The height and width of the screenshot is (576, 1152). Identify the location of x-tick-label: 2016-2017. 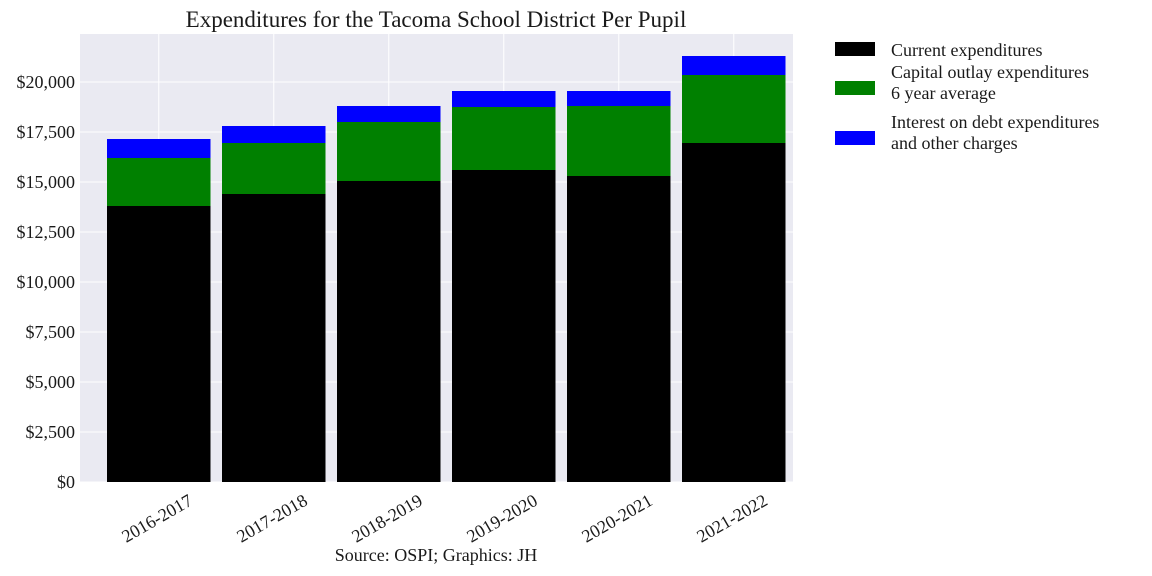
(157, 518).